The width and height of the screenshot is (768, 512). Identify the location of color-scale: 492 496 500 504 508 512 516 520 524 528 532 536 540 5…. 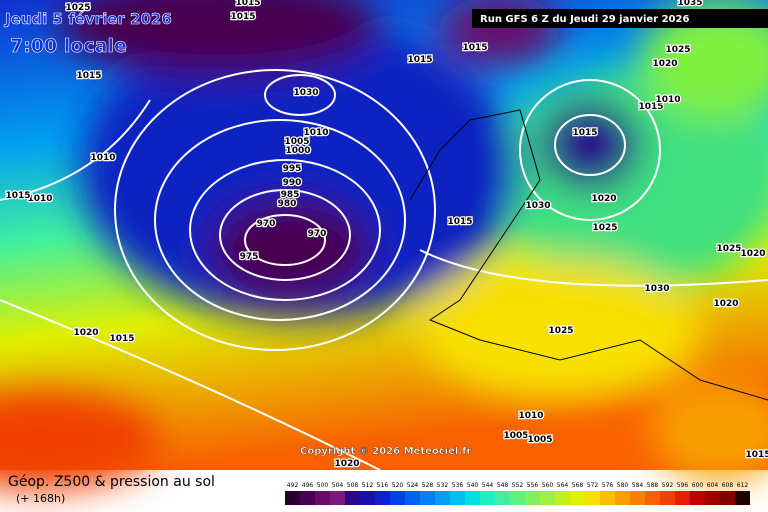
(517, 493).